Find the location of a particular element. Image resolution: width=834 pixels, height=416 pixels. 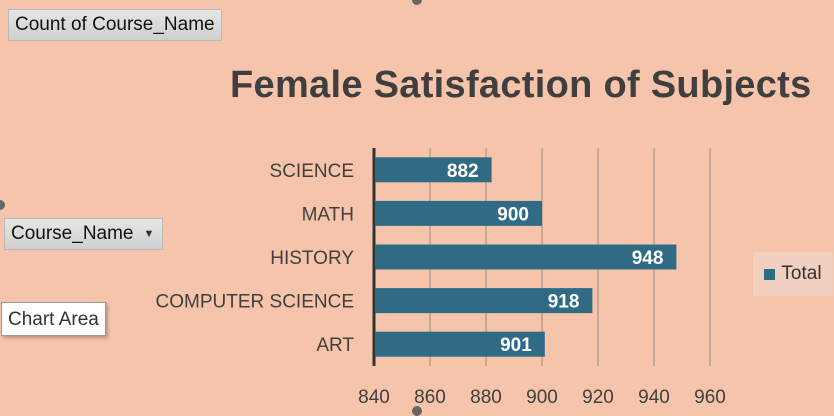

chart-resize-handle-top is located at coordinates (417, 2).